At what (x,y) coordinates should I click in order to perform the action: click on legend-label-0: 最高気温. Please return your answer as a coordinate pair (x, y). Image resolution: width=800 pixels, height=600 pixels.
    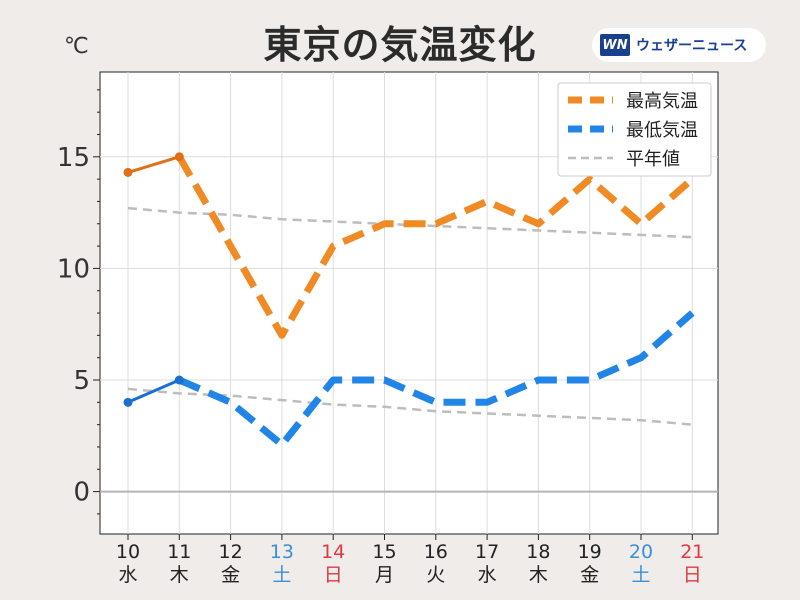
    Looking at the image, I should click on (662, 101).